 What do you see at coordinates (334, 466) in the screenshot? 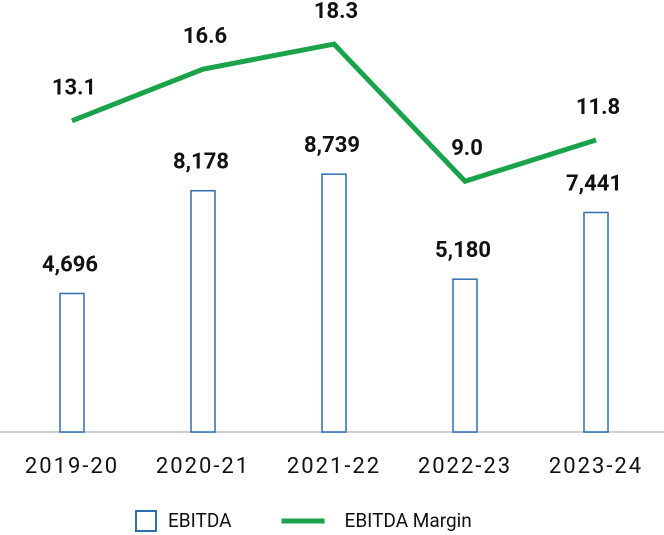
I see `x-tick-label: 2021-22` at bounding box center [334, 466].